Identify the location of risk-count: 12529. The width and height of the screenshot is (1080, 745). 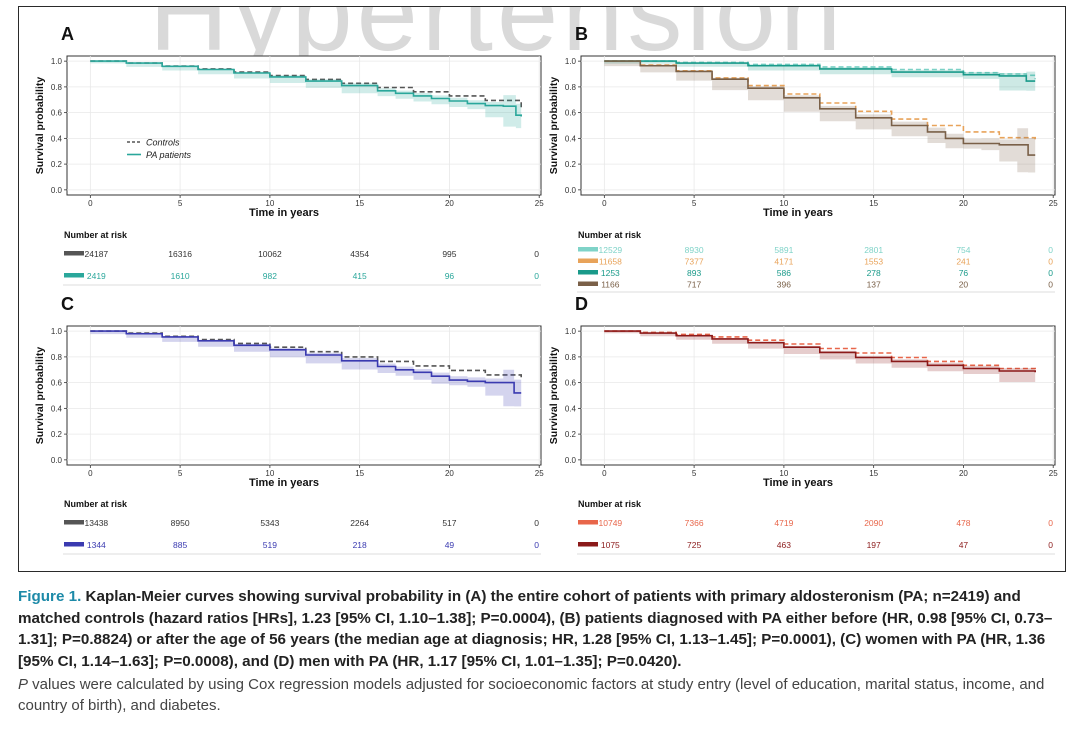
(611, 250).